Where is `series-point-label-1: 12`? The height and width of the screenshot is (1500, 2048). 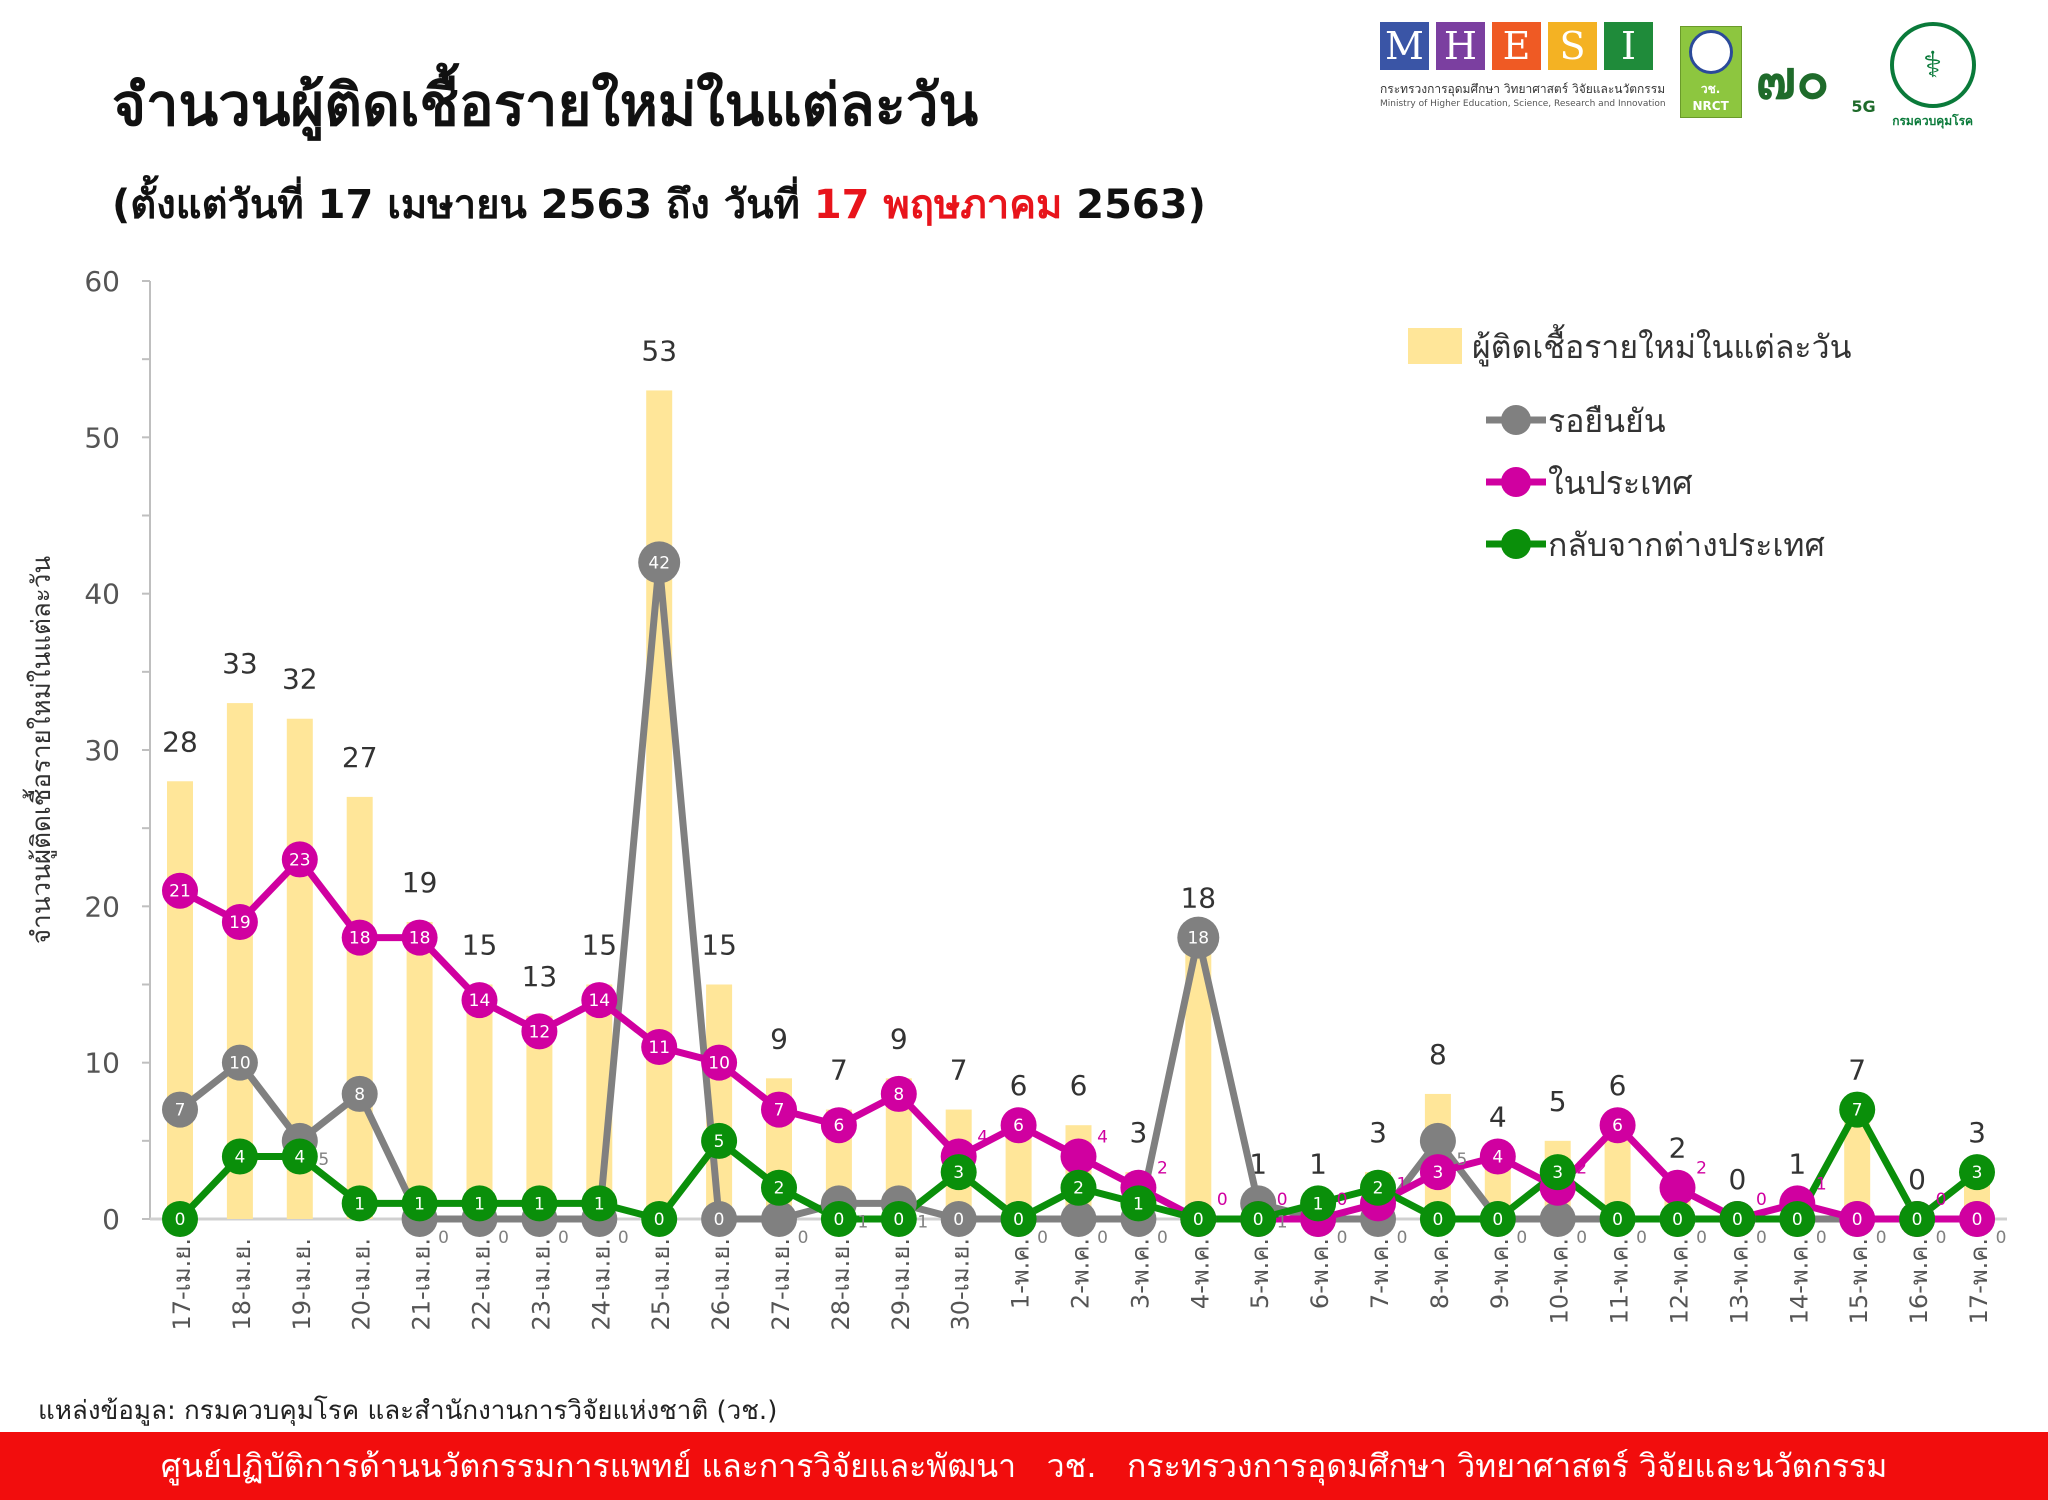
series-point-label-1: 12 is located at coordinates (540, 1032).